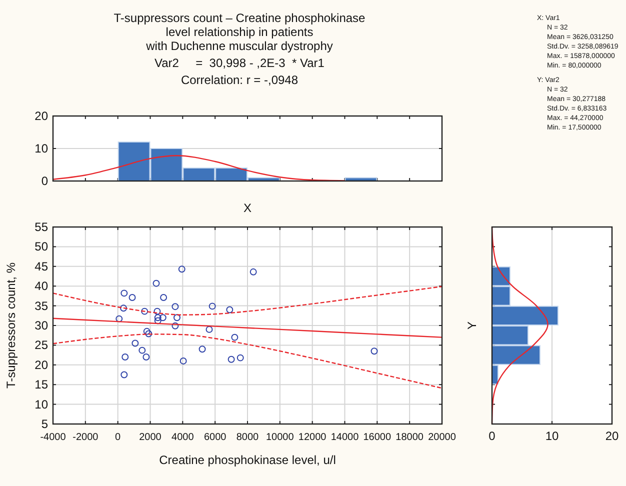  Describe the element at coordinates (41, 345) in the screenshot. I see `y-tick-label: 25` at that location.